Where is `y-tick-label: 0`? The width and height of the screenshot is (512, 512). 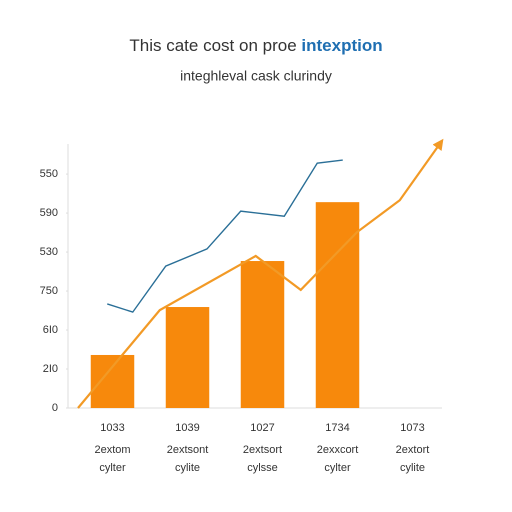 y-tick-label: 0 is located at coordinates (55, 408).